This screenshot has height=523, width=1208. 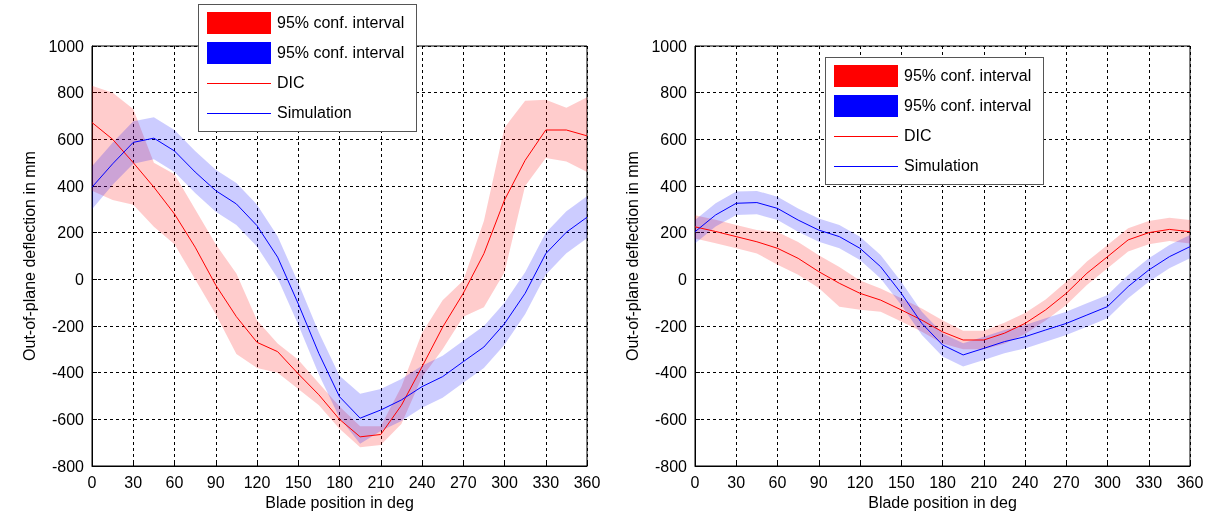 What do you see at coordinates (341, 23) in the screenshot?
I see `text: 95% conf. interval` at bounding box center [341, 23].